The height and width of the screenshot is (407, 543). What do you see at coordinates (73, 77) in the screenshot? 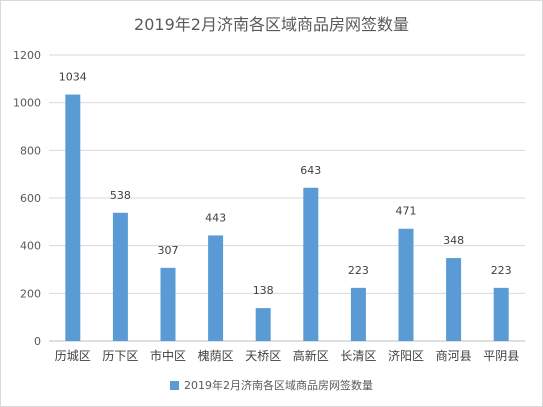
I see `data-label: 1034` at bounding box center [73, 77].